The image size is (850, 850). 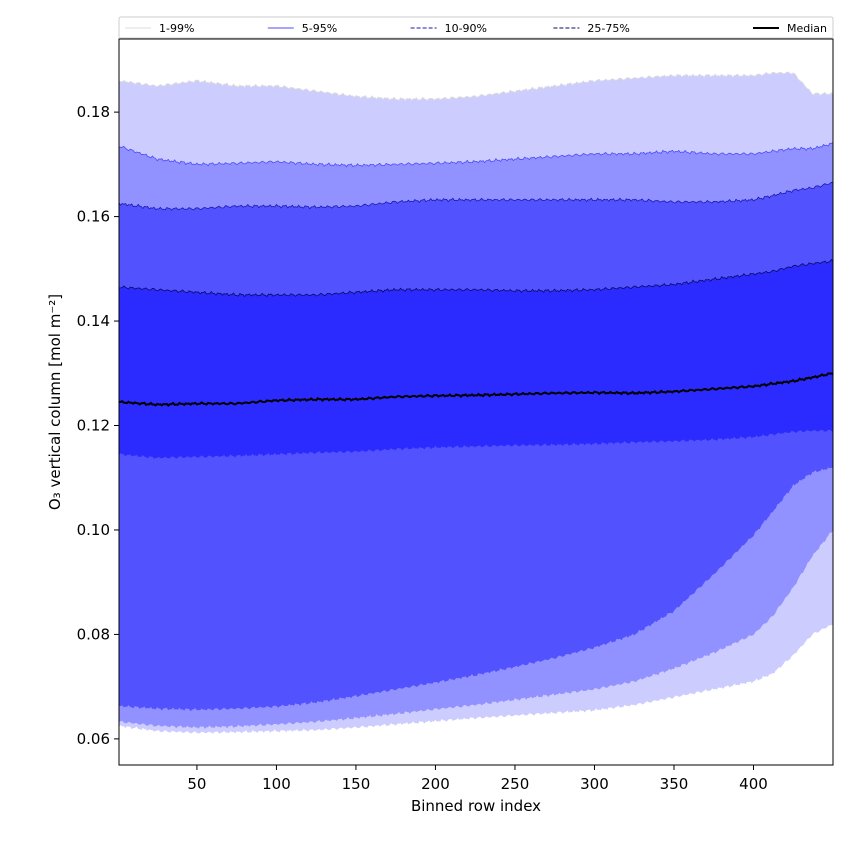 What do you see at coordinates (93, 217) in the screenshot?
I see `y-tick-label: 0.16` at bounding box center [93, 217].